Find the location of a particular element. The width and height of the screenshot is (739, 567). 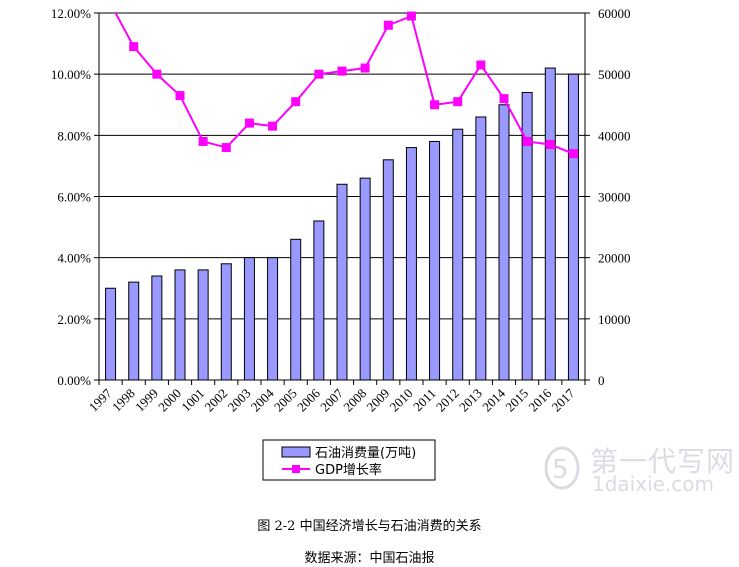

bar-1998 is located at coordinates (134, 331).